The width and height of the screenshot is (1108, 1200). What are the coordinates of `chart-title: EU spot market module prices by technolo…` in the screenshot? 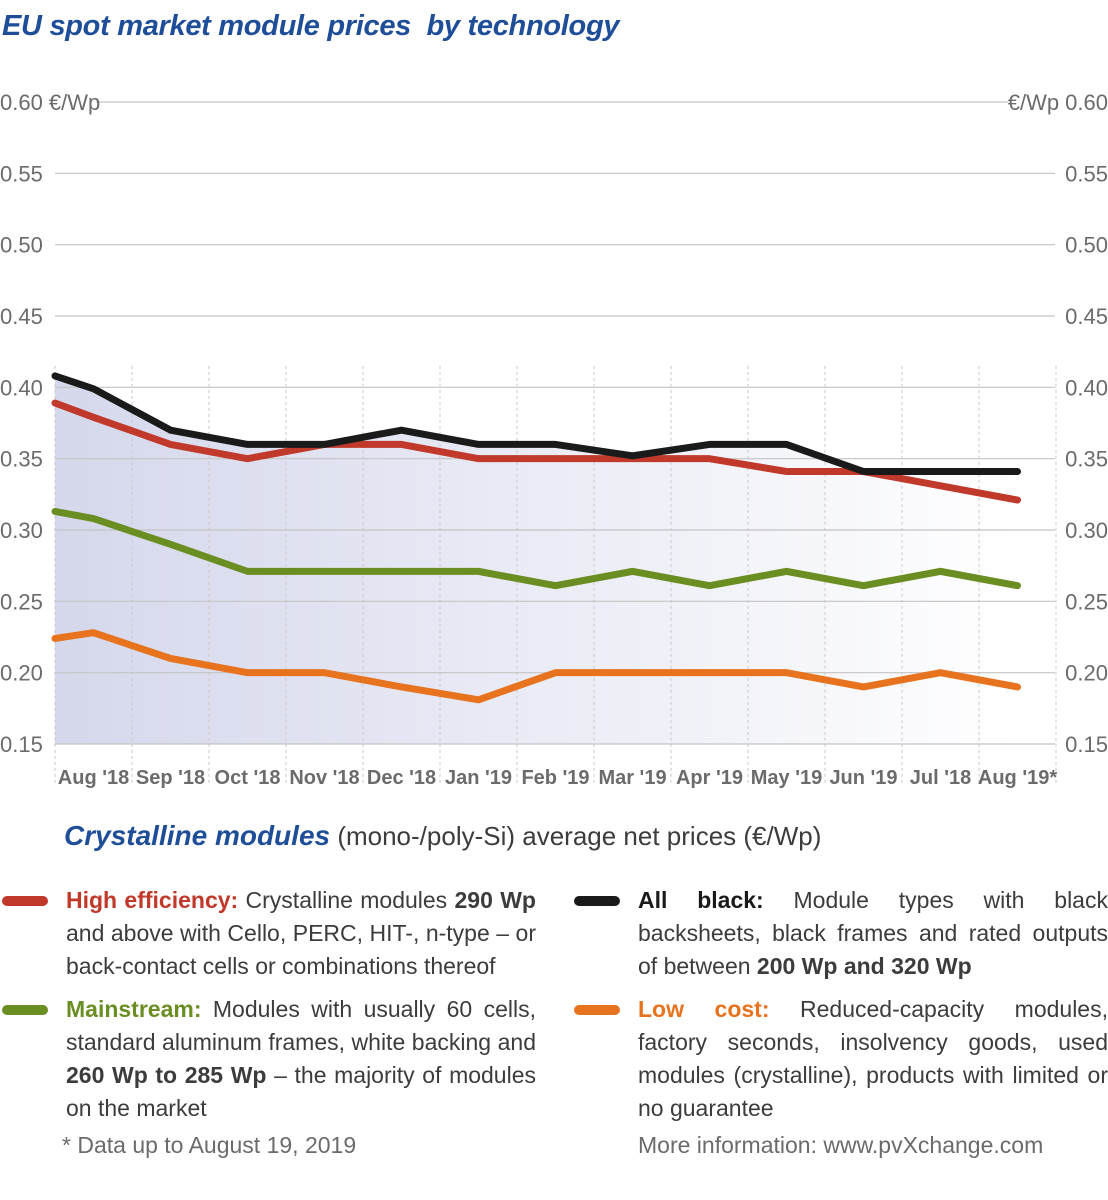 It's located at (311, 26).